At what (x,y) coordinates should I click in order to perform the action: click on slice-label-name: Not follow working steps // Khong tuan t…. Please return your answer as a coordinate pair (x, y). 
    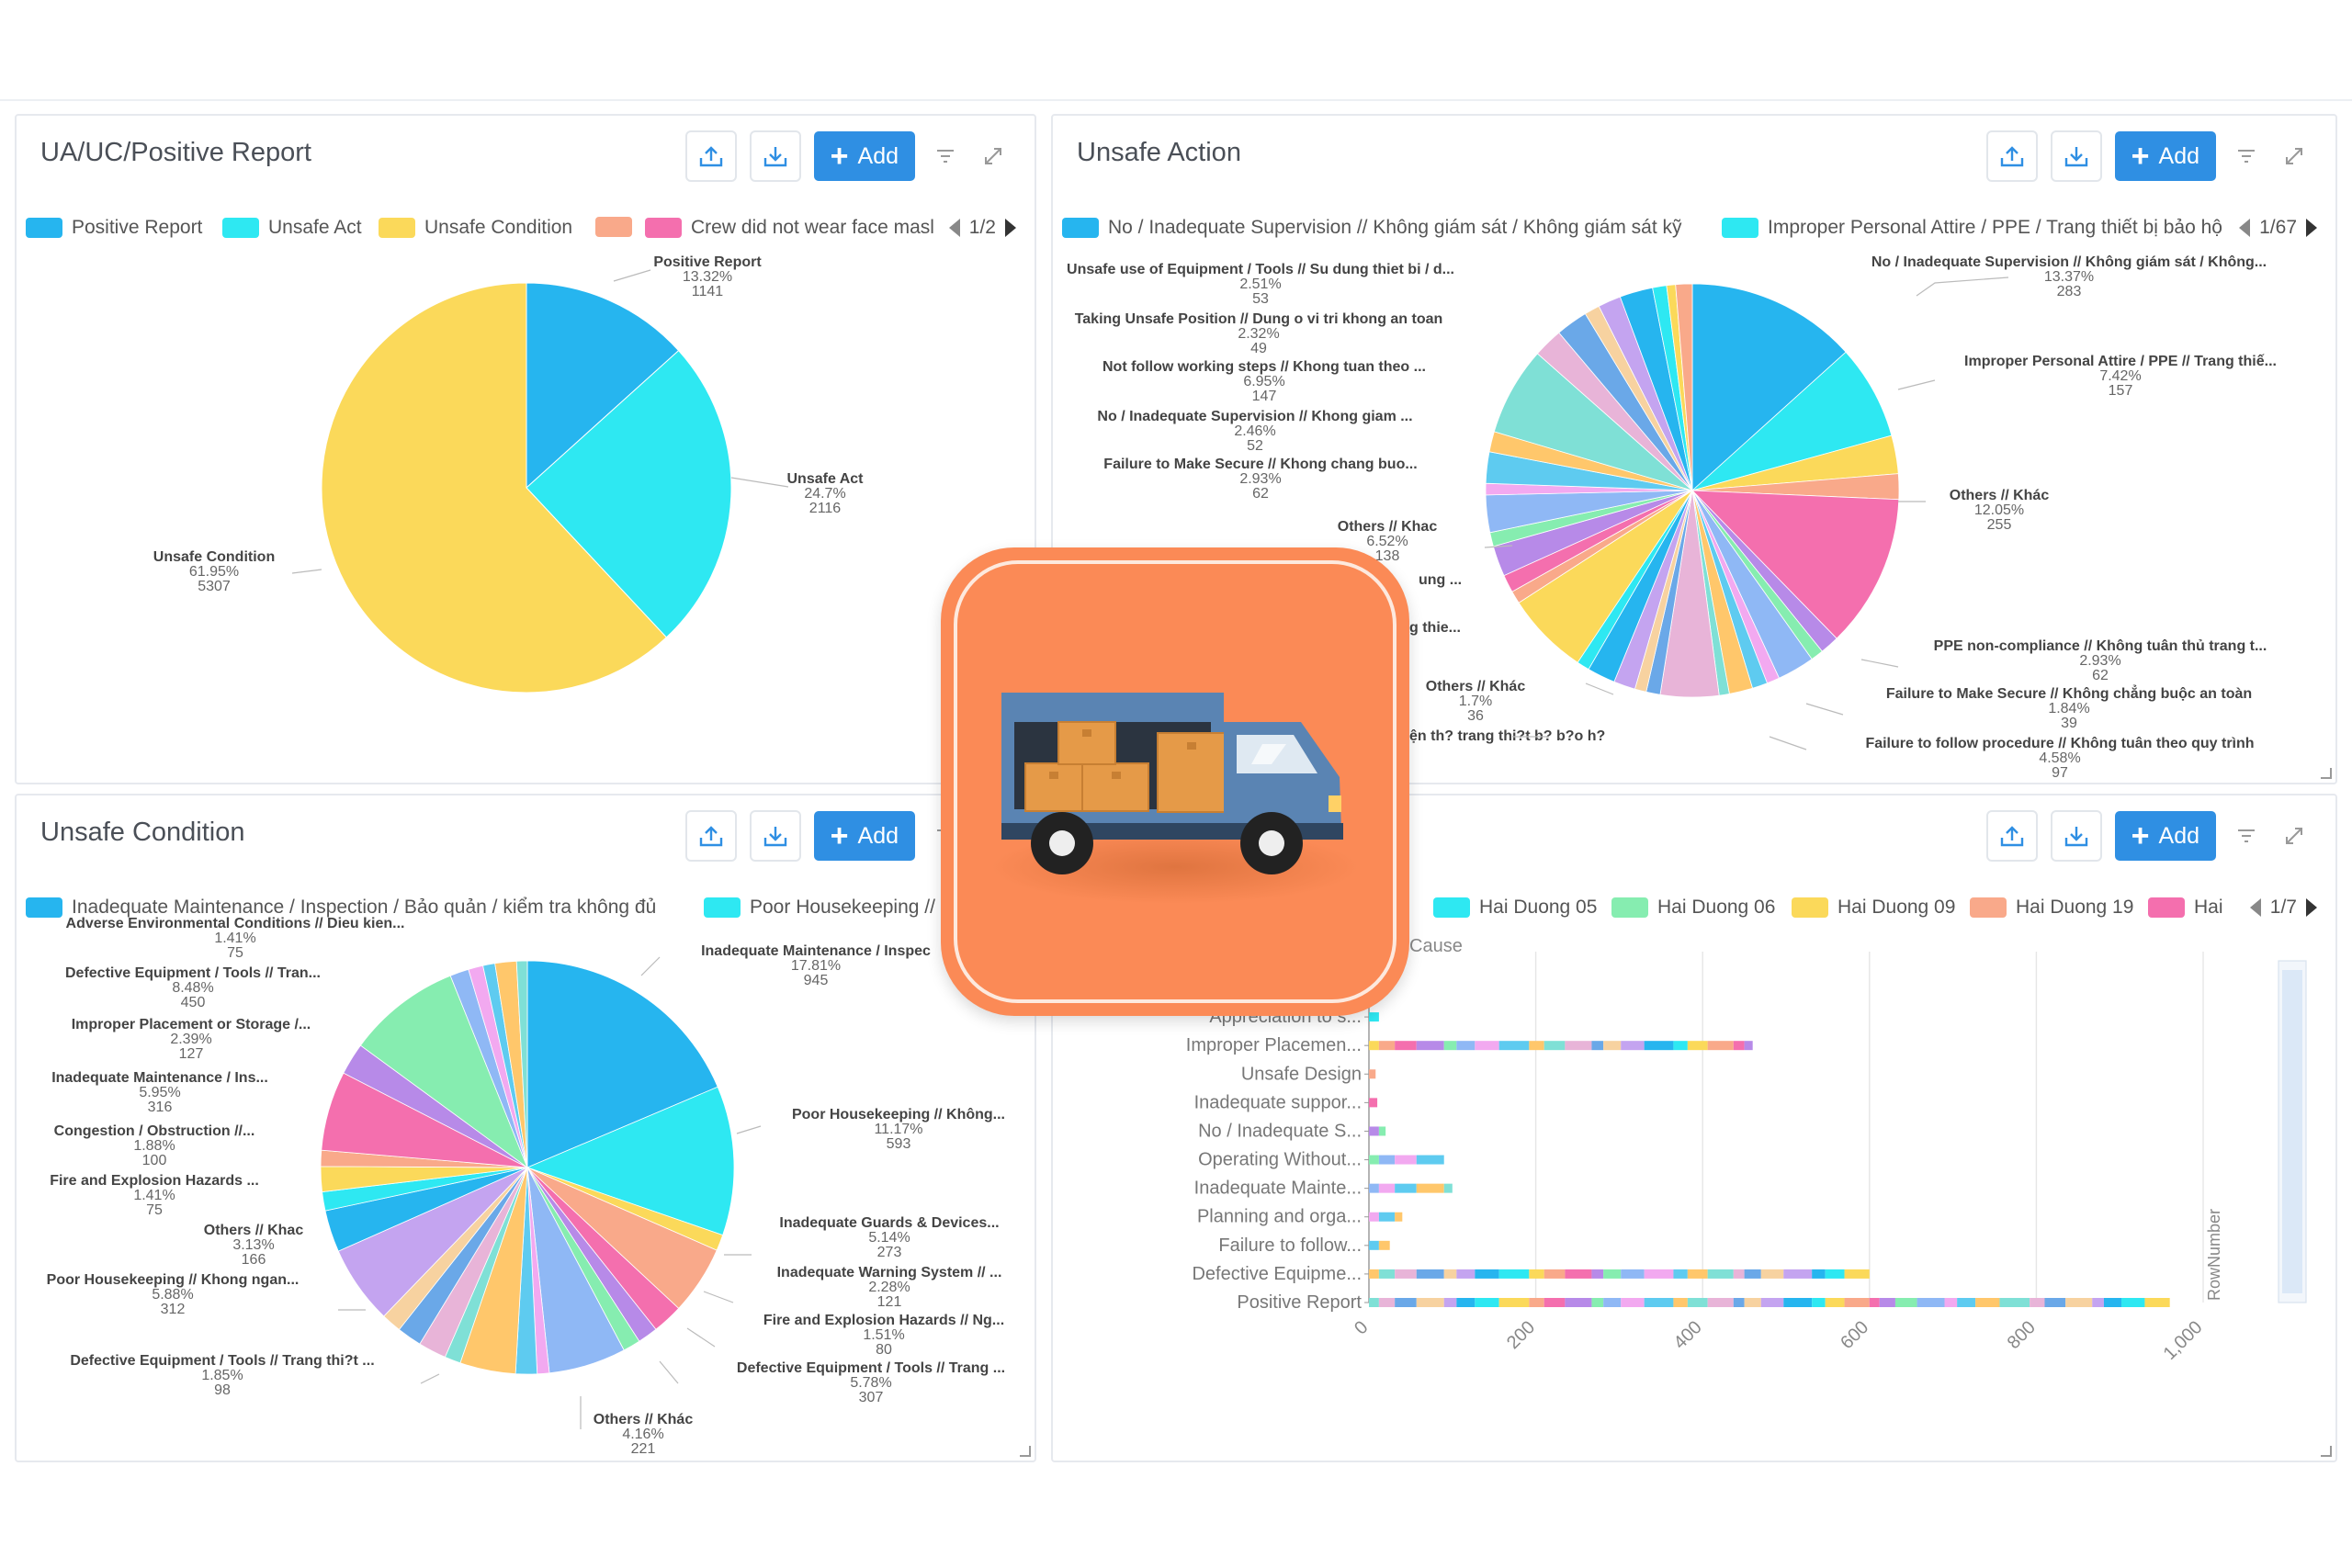
    Looking at the image, I should click on (1264, 367).